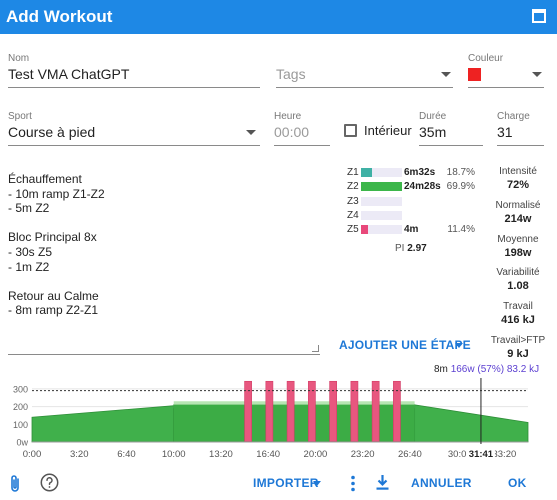  What do you see at coordinates (49, 482) in the screenshot?
I see `help-icon` at bounding box center [49, 482].